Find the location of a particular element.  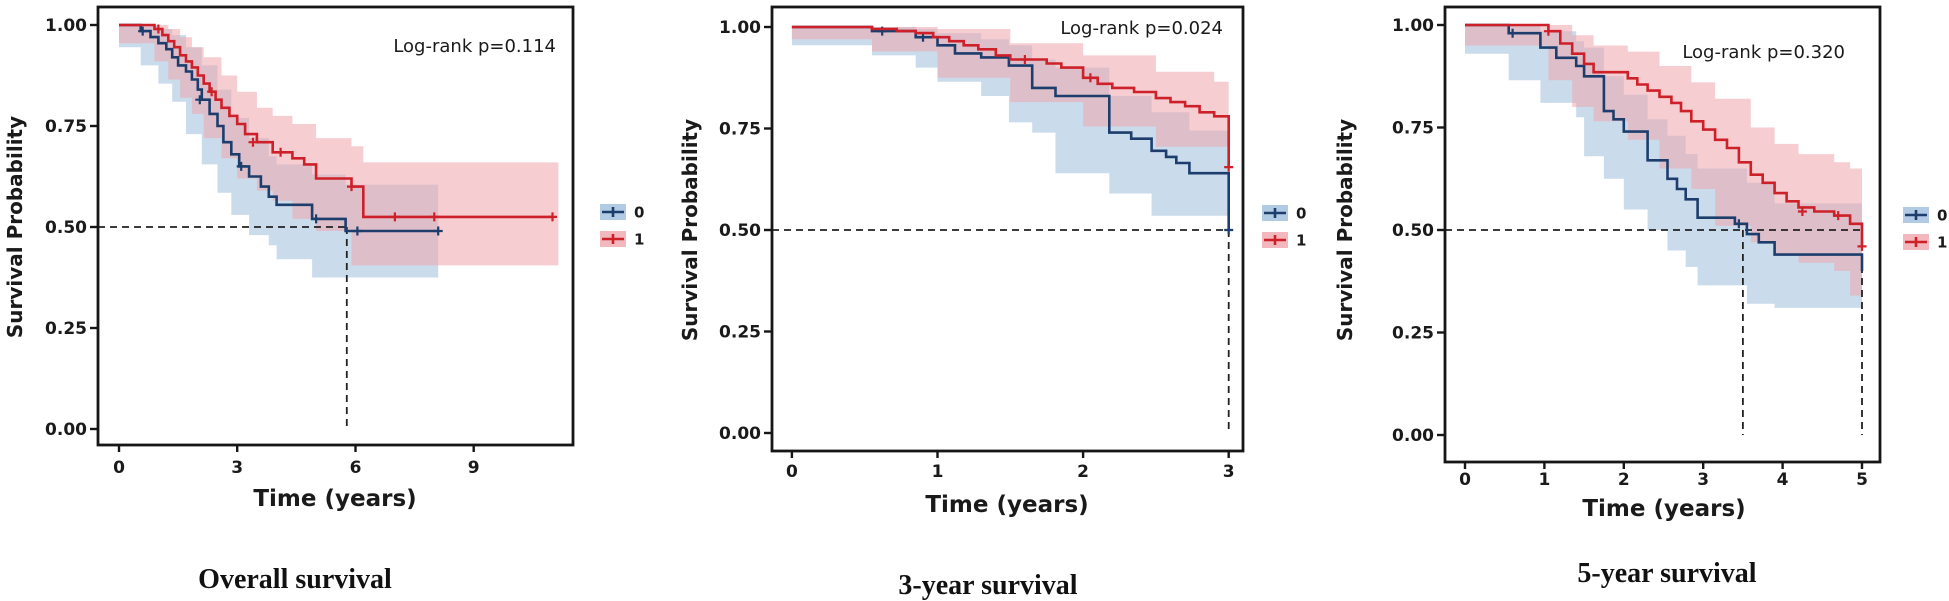

logrank-pvalue-label: Log-rank p=0.320 is located at coordinates (1763, 52).